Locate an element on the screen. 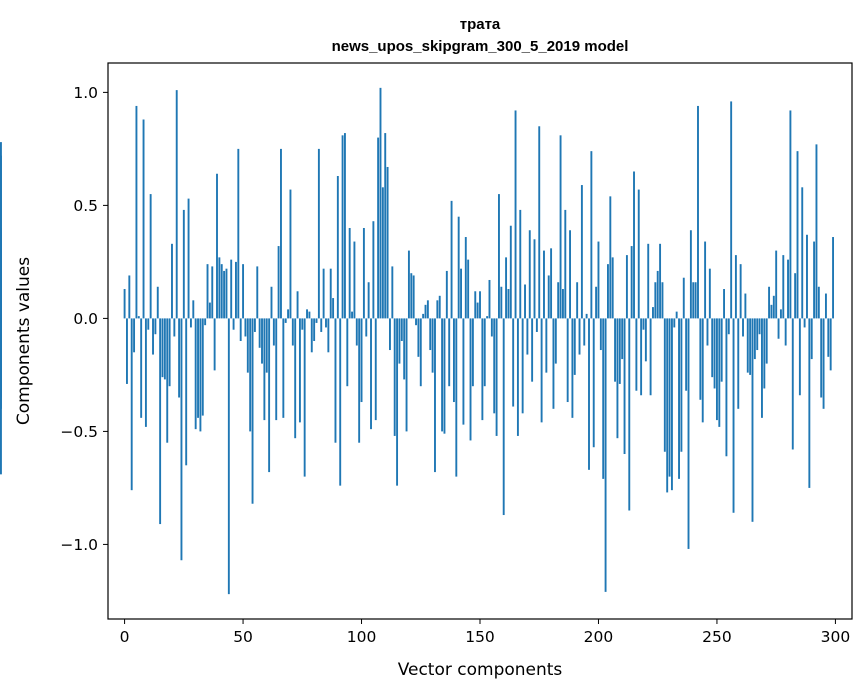  y-axis-label: Components values is located at coordinates (24, 341).